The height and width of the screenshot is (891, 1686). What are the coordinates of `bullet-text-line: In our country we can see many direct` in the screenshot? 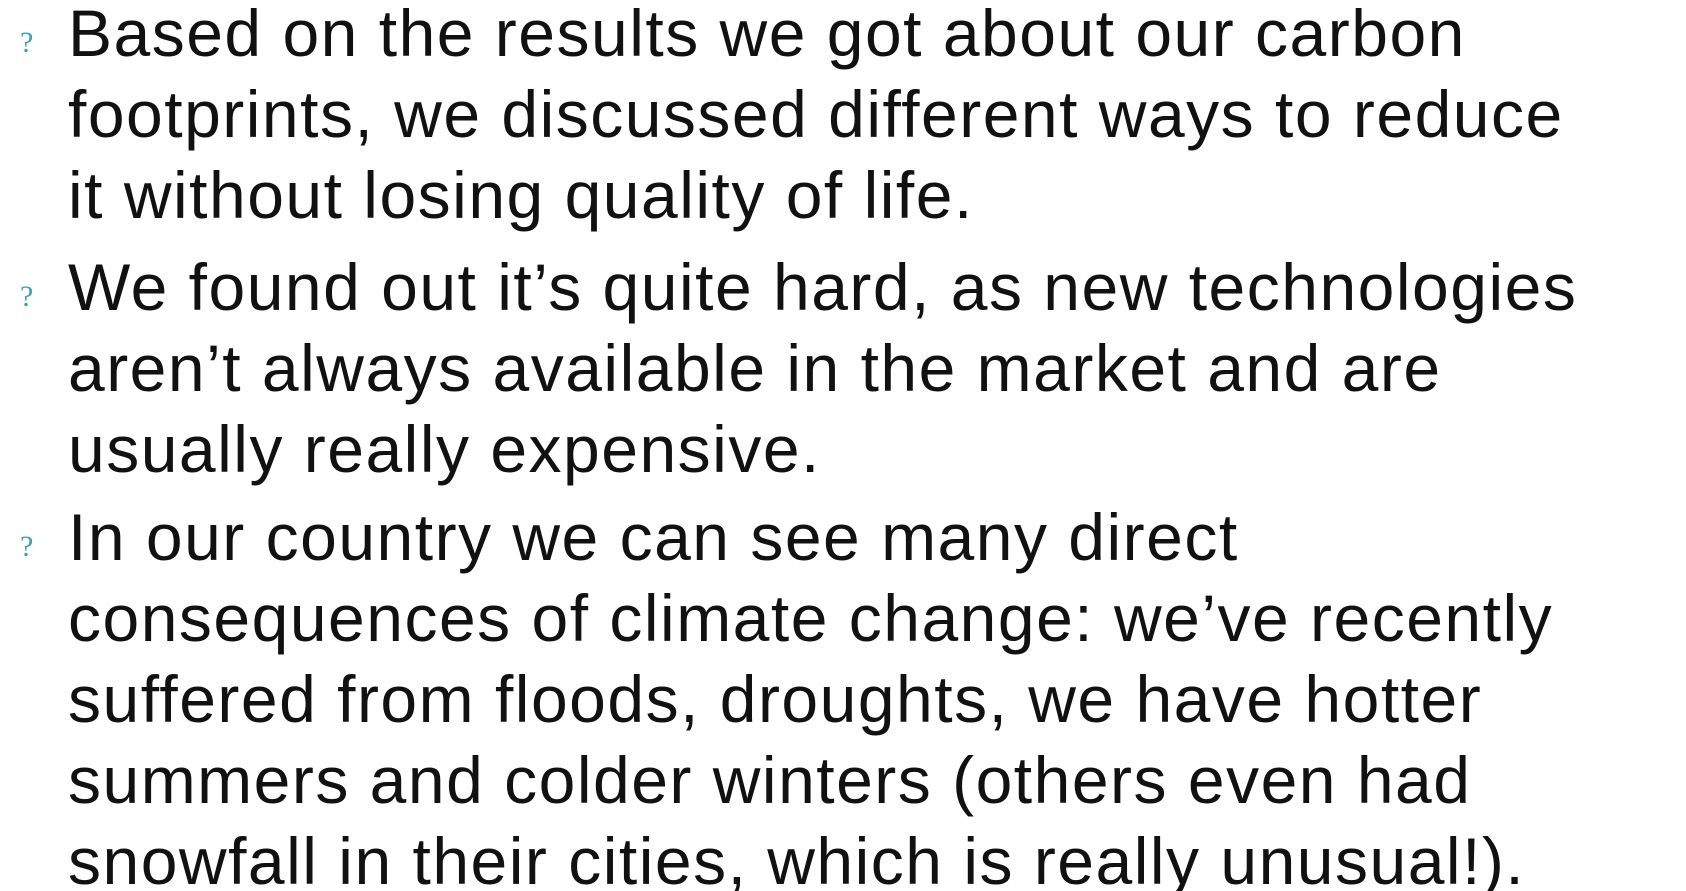 It's located at (653, 537).